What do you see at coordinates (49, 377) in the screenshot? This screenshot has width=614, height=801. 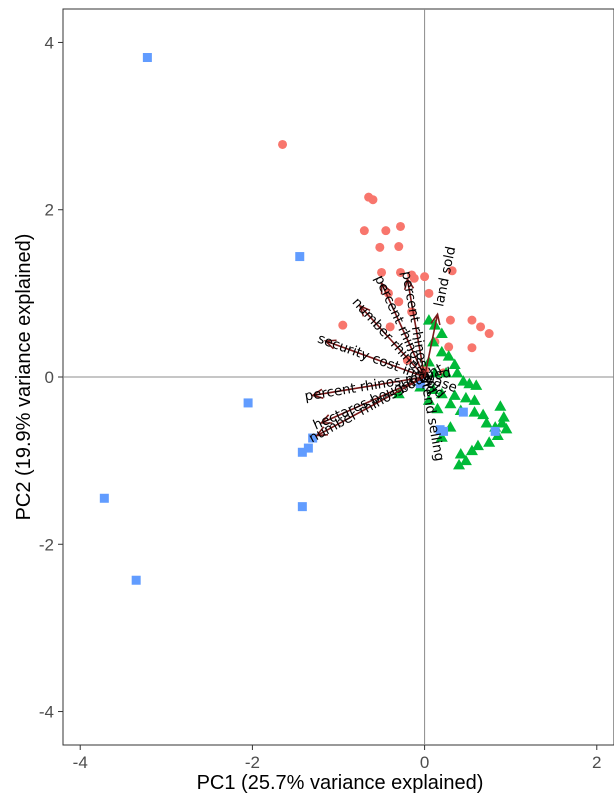 I see `y-tick-label: 0` at bounding box center [49, 377].